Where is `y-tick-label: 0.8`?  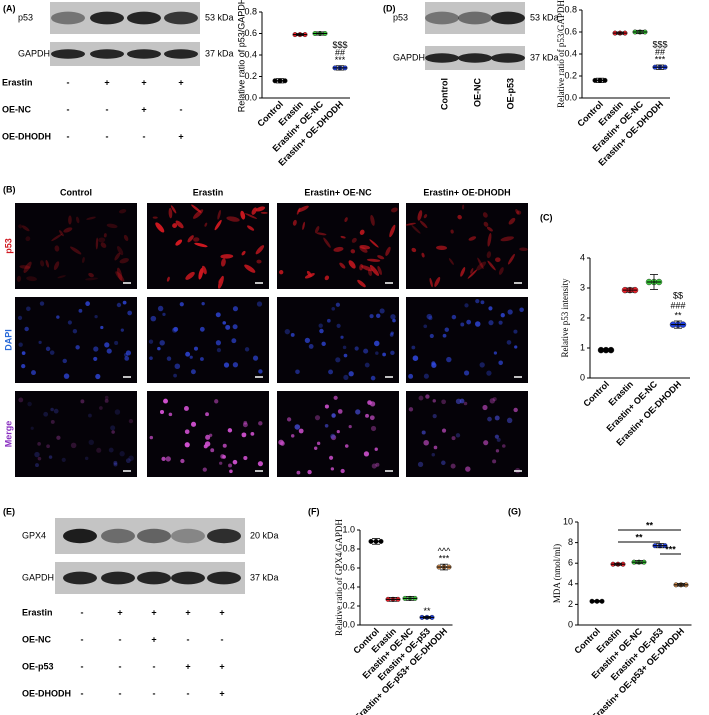
y-tick-label: 0.8 is located at coordinates (348, 548).